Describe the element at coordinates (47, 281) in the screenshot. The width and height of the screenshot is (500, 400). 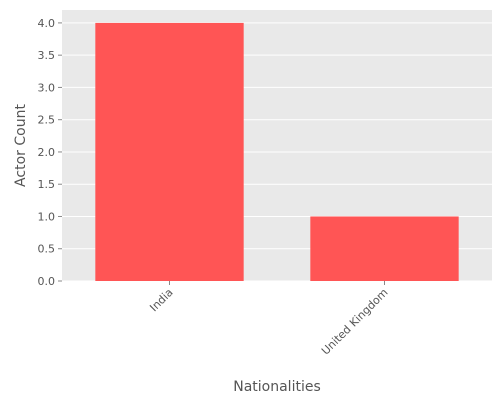
I see `y-tick-label: 0.0` at that location.